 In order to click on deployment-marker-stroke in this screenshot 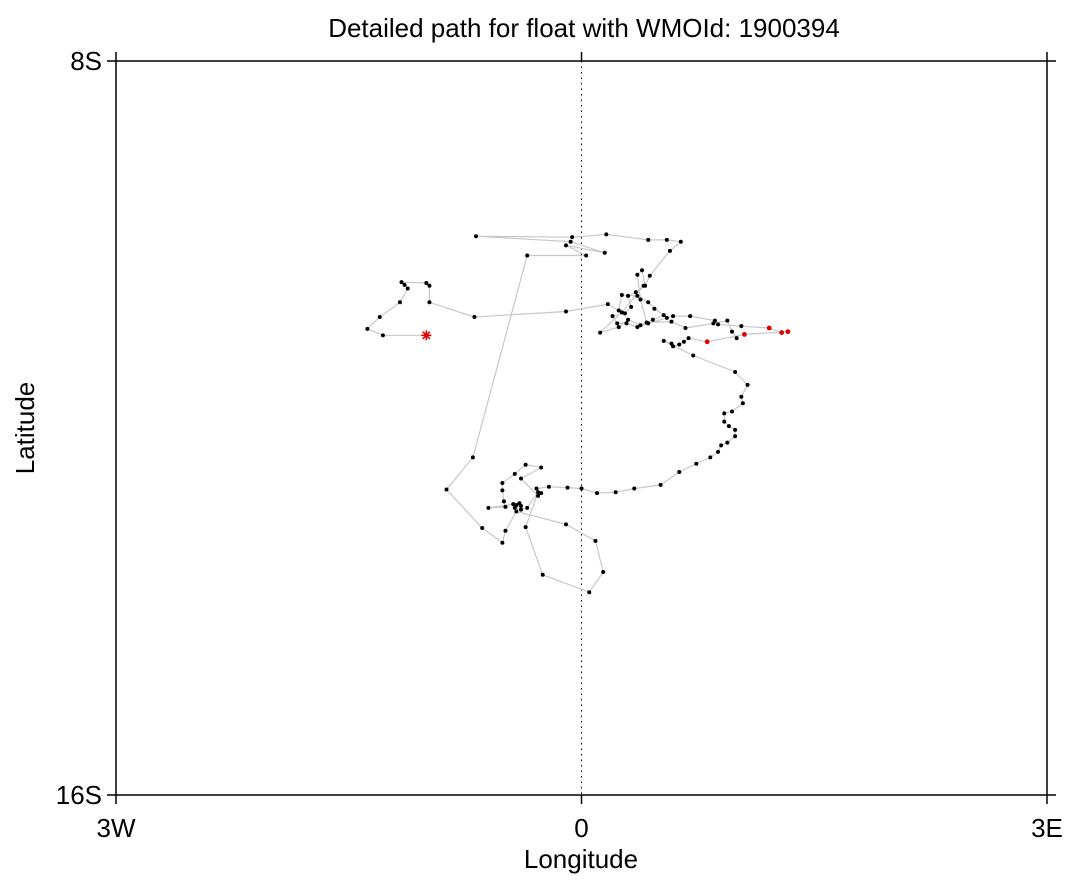, I will do `click(426, 335)`.